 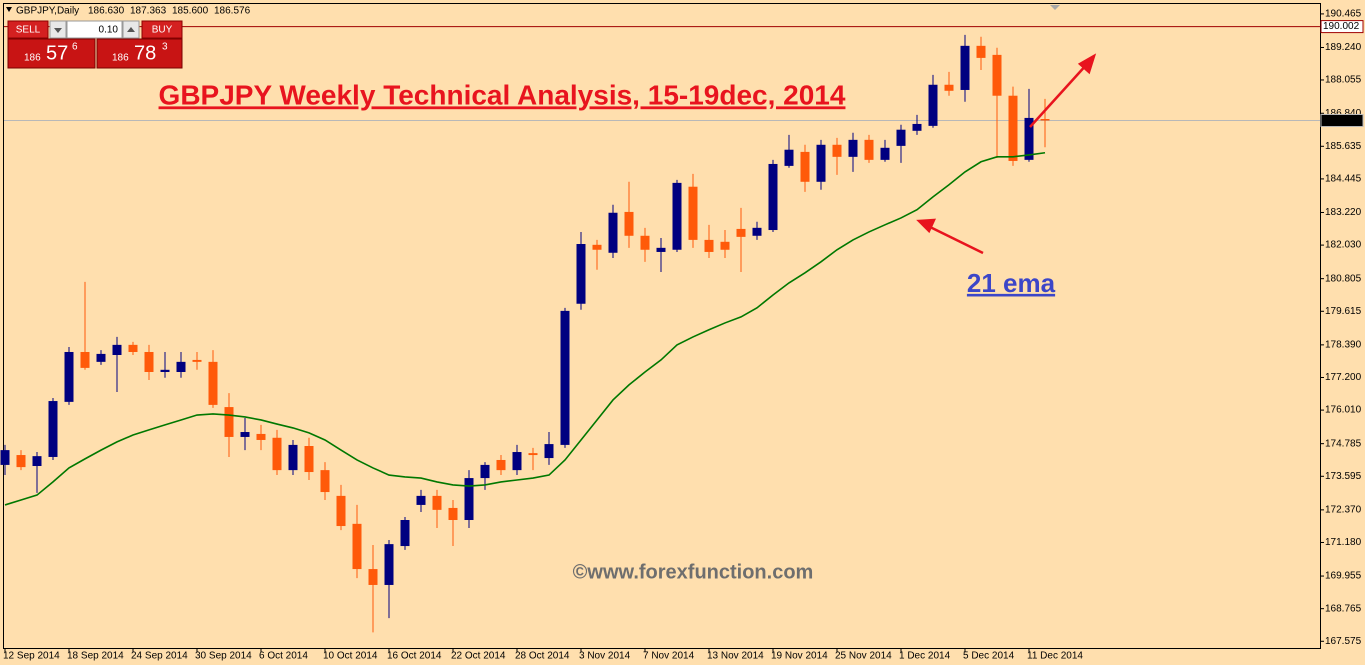 I want to click on arrows, so click(x=1006, y=154).